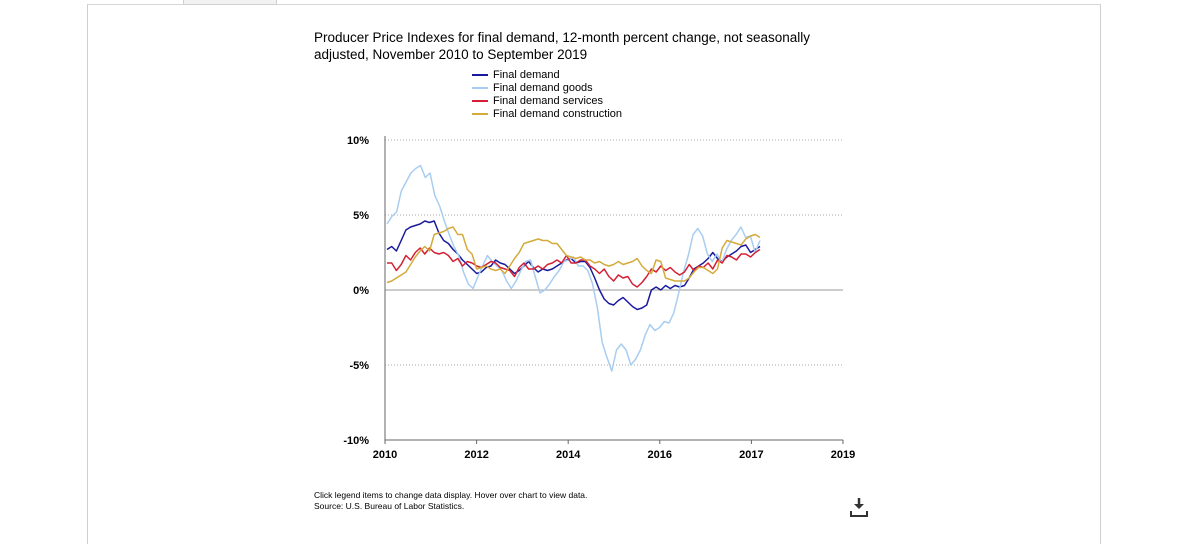 Image resolution: width=1192 pixels, height=544 pixels. What do you see at coordinates (358, 141) in the screenshot?
I see `y-tick-label: 10%` at bounding box center [358, 141].